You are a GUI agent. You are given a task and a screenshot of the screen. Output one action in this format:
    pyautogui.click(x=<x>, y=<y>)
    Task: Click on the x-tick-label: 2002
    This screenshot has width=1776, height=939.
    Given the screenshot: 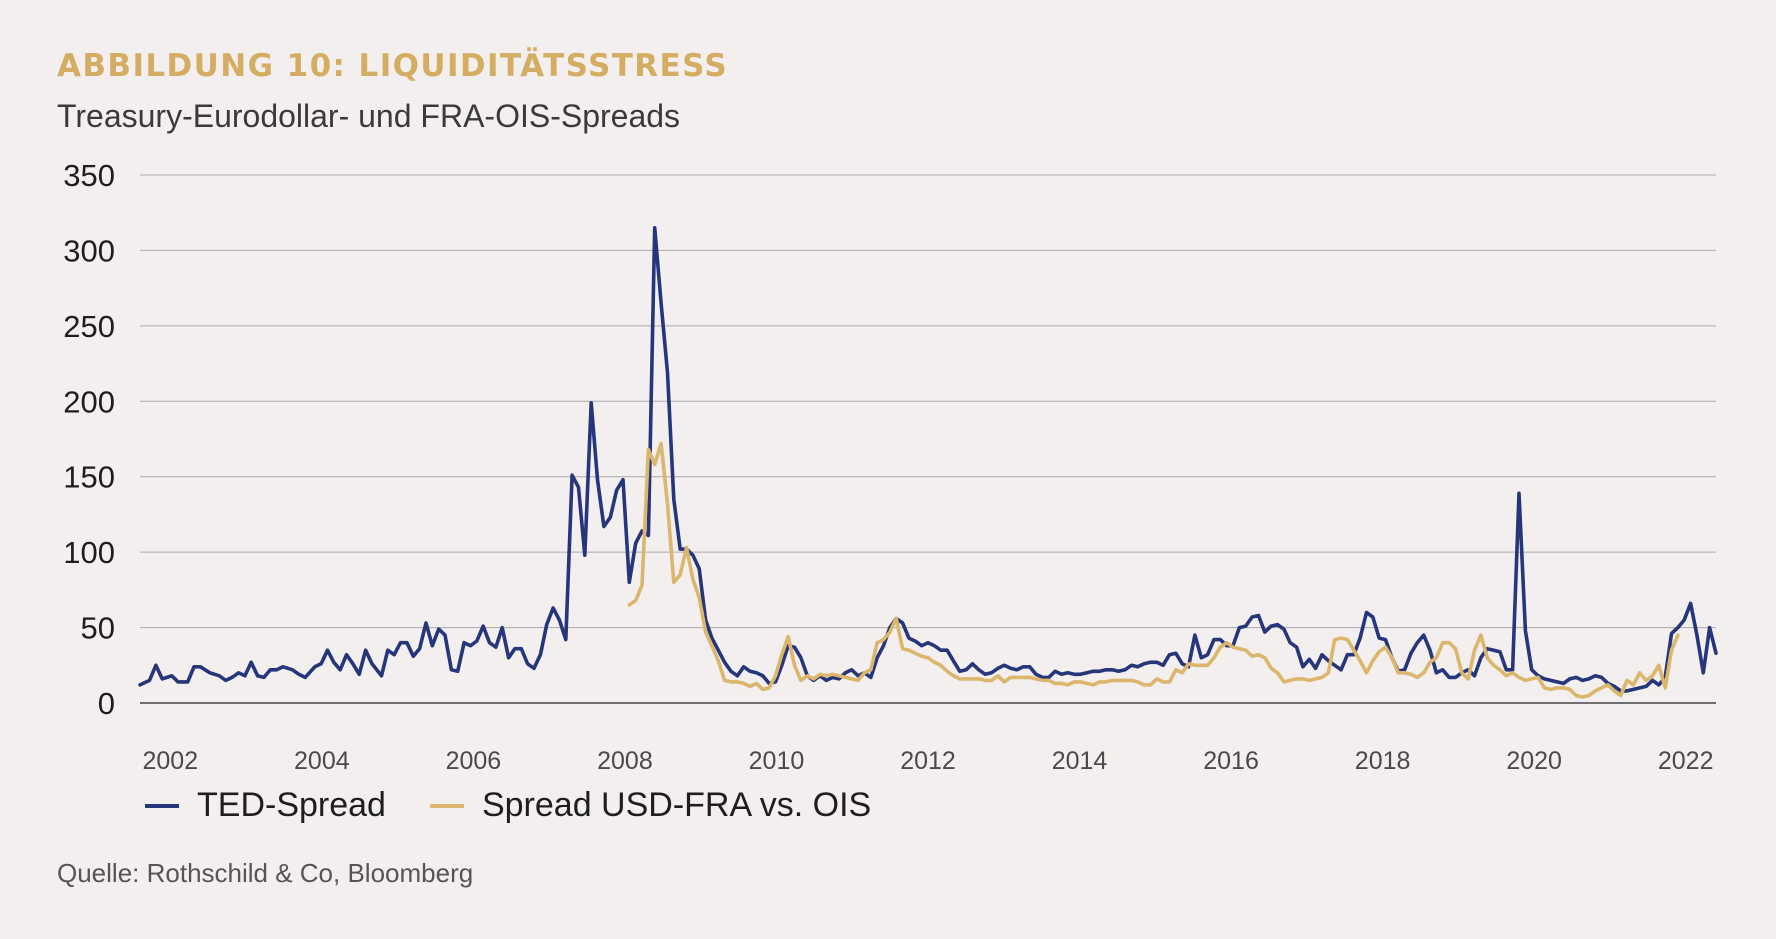 What is the action you would take?
    pyautogui.click(x=170, y=761)
    